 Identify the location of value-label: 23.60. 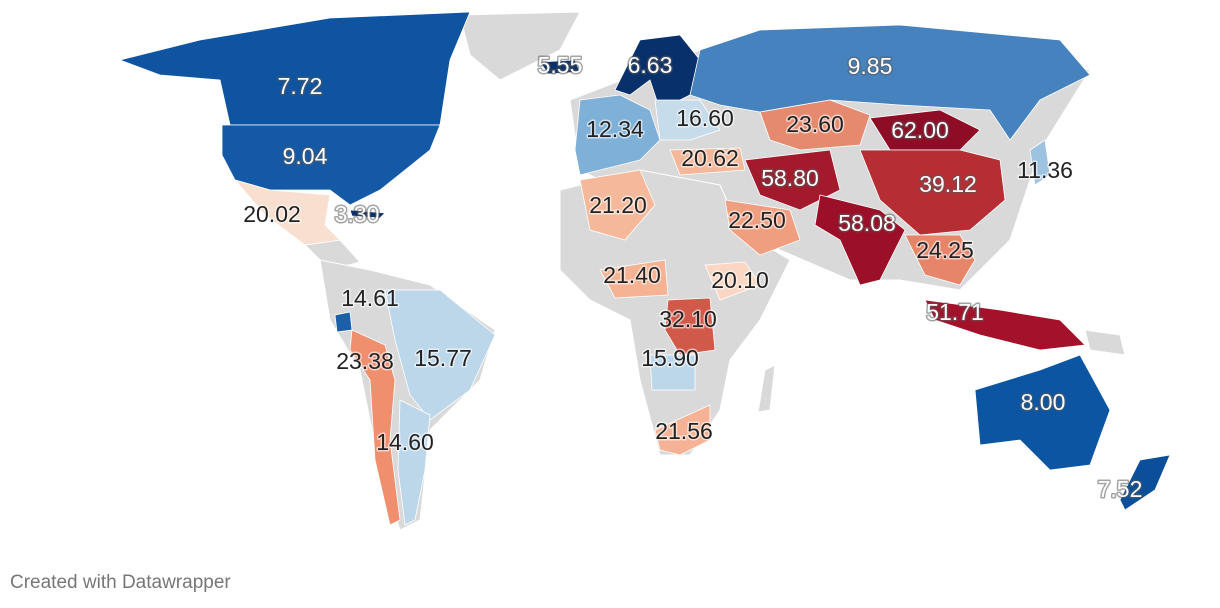
(815, 124).